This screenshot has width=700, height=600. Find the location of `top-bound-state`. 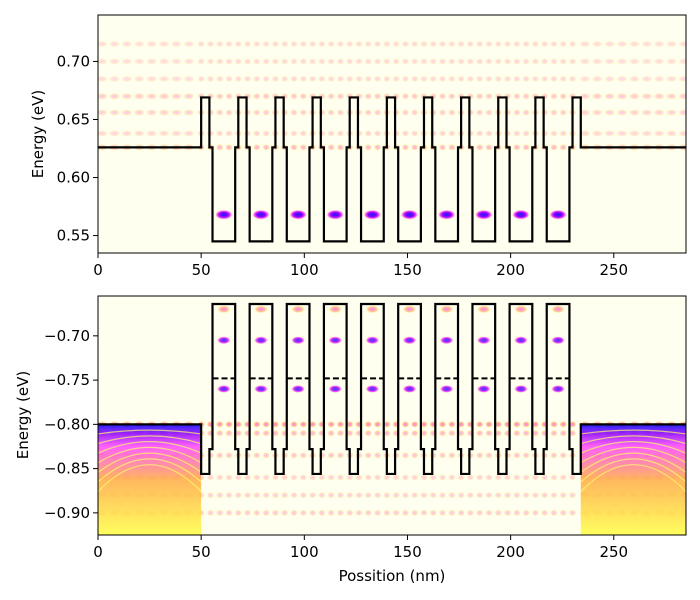

top-bound-state is located at coordinates (409, 214).